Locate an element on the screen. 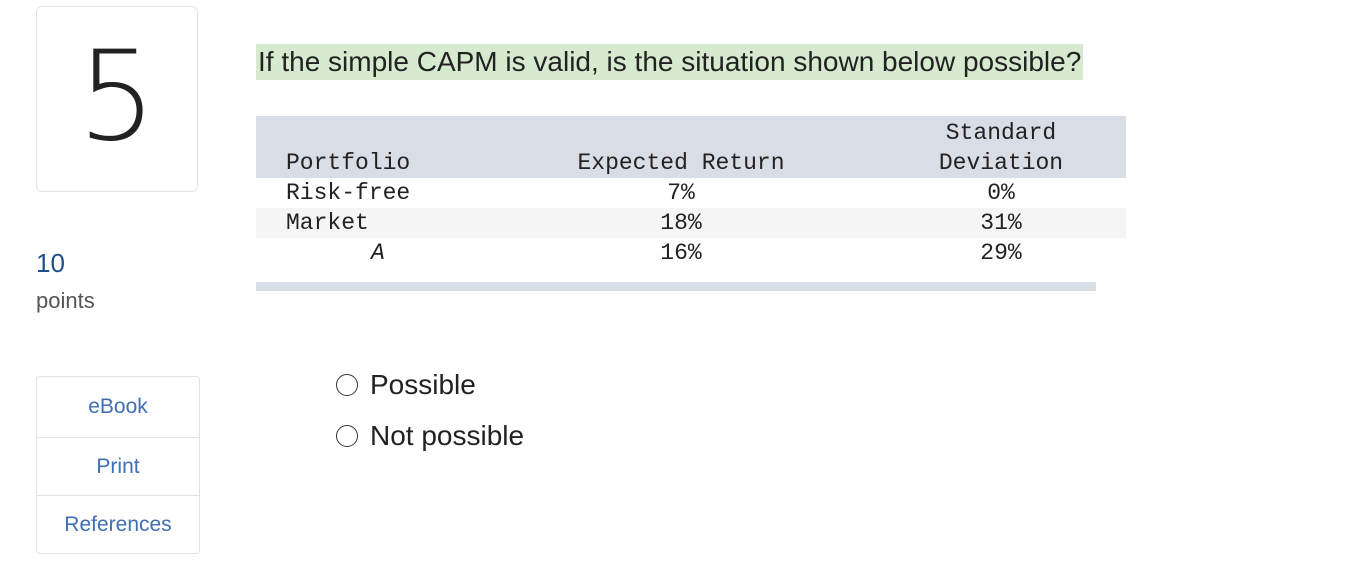 The image size is (1372, 584). cell-portfolio: Market is located at coordinates (327, 223).